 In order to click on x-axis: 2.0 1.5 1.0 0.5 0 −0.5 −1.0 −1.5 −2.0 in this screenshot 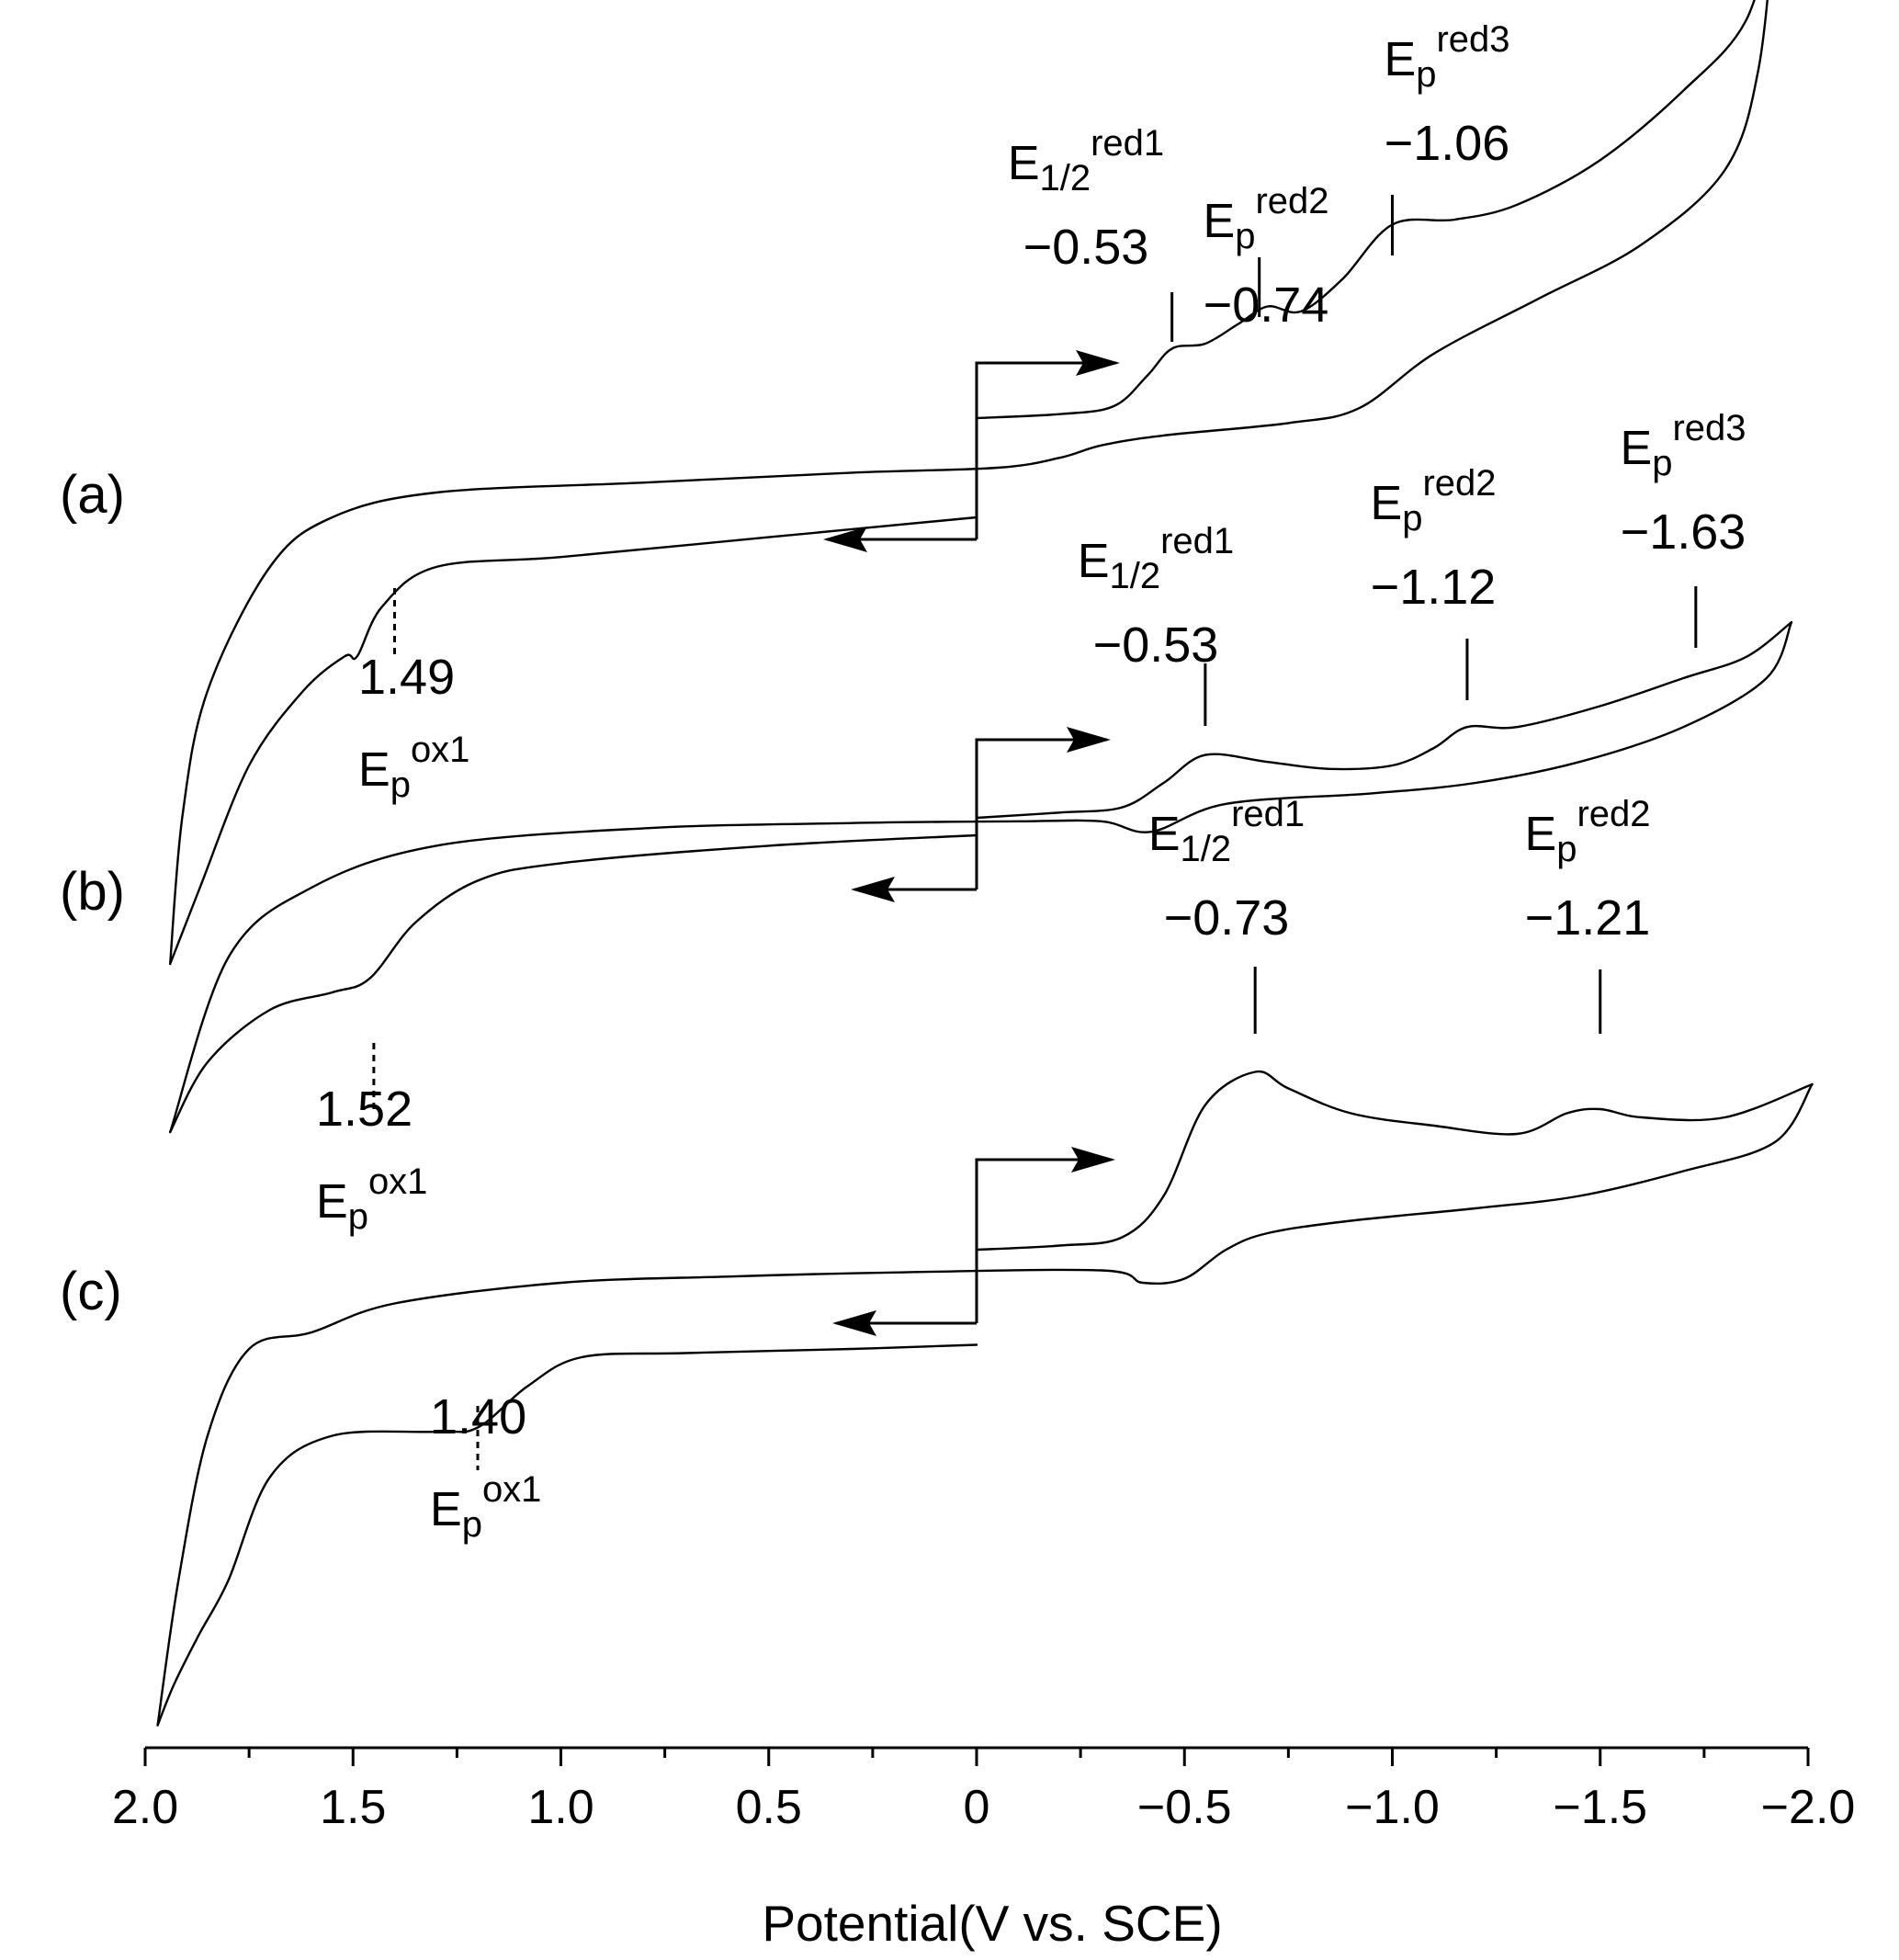, I will do `click(984, 1790)`.